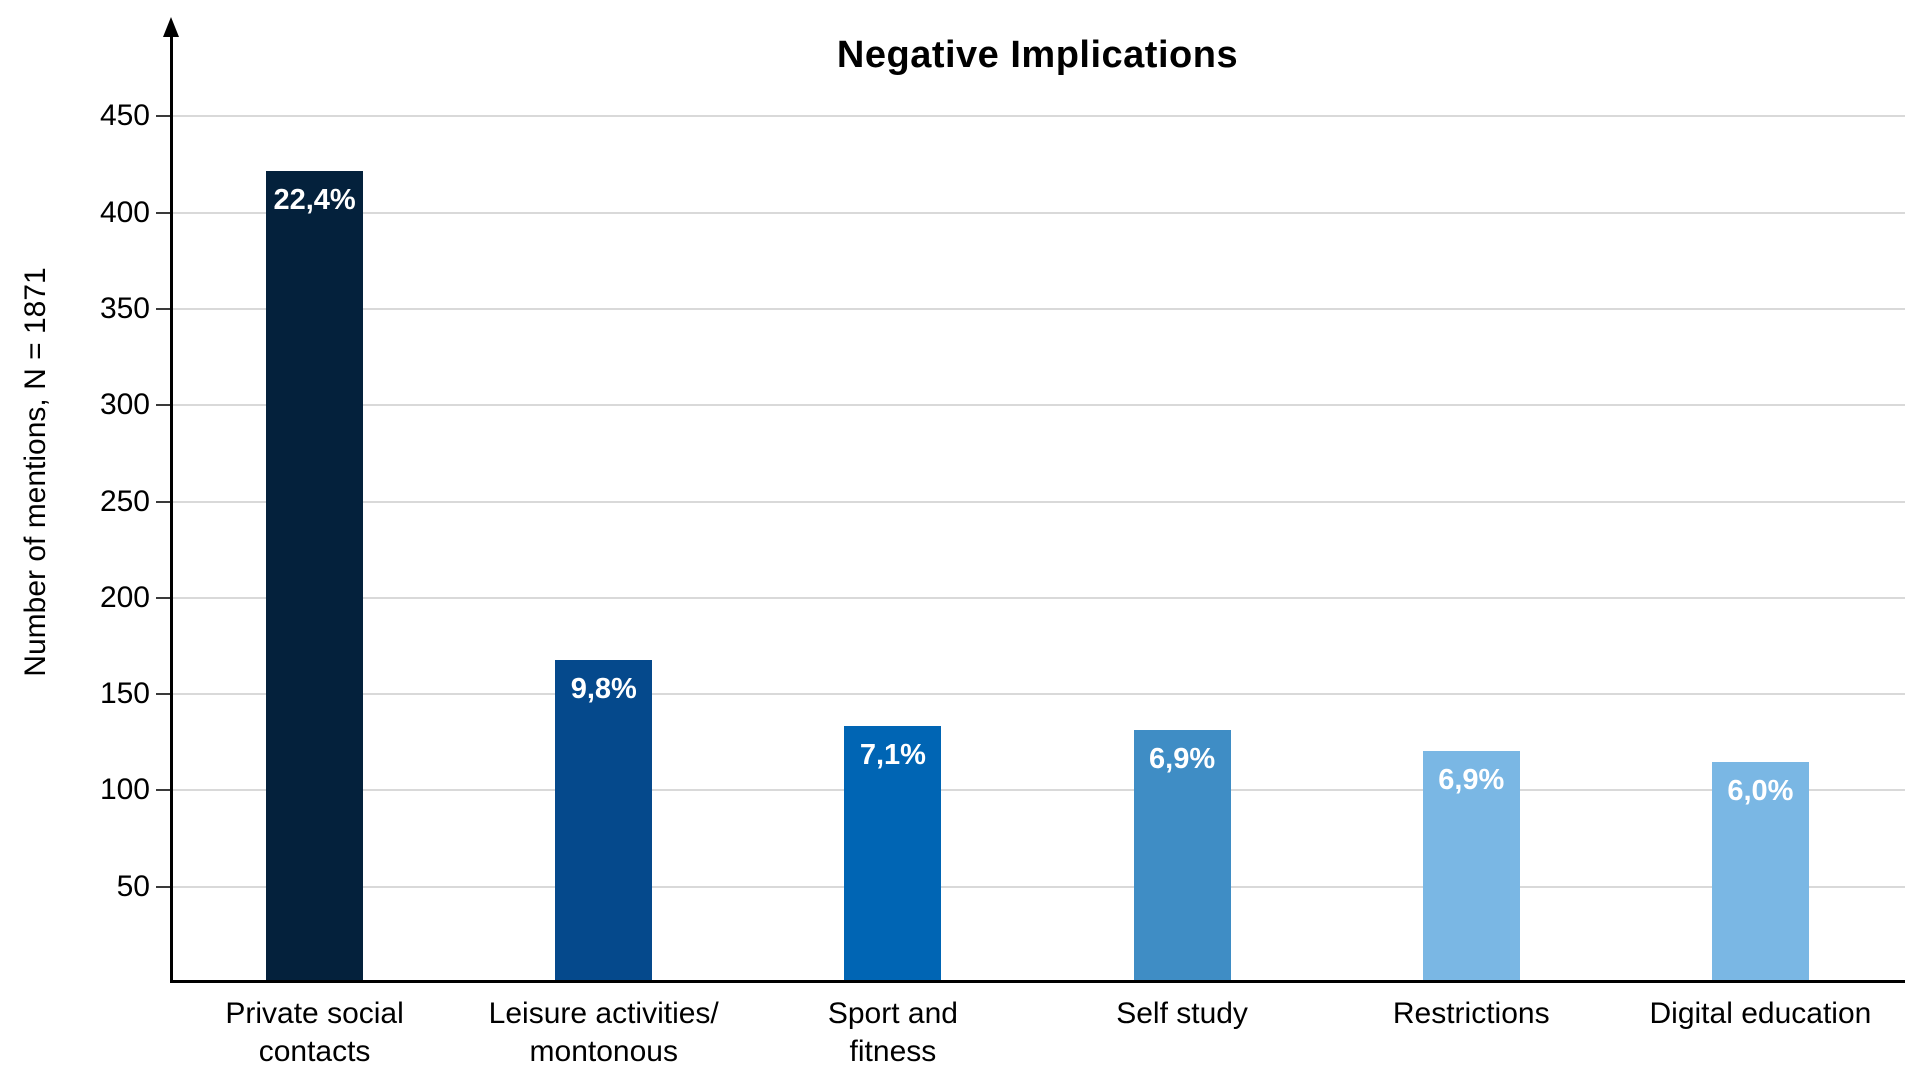 This screenshot has height=1089, width=1920. What do you see at coordinates (315, 575) in the screenshot?
I see `bar: 22,4%` at bounding box center [315, 575].